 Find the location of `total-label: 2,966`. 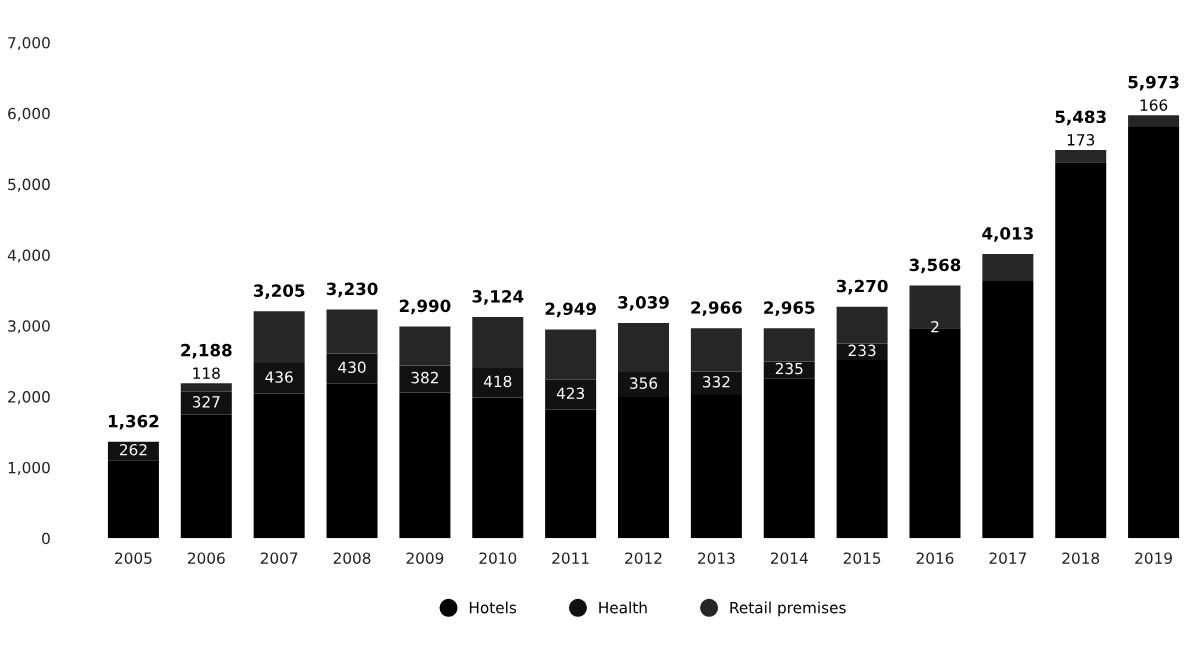

total-label: 2,966 is located at coordinates (716, 308).